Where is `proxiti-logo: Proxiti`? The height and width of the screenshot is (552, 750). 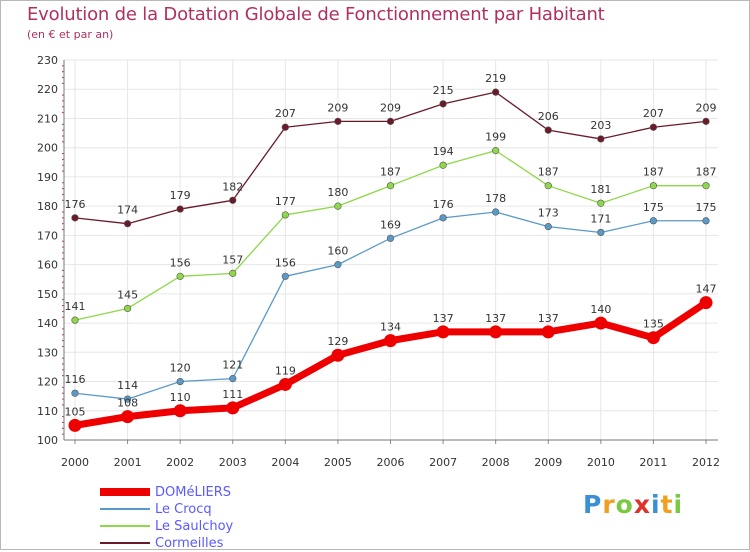
proxiti-logo: Proxiti is located at coordinates (633, 504).